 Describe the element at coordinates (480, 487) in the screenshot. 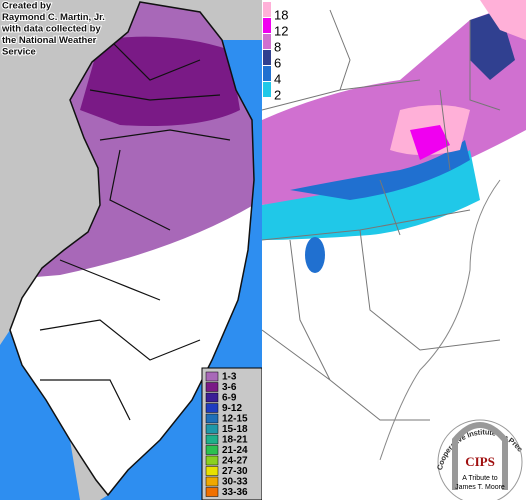

I see `logo-person: James T. Moore` at that location.